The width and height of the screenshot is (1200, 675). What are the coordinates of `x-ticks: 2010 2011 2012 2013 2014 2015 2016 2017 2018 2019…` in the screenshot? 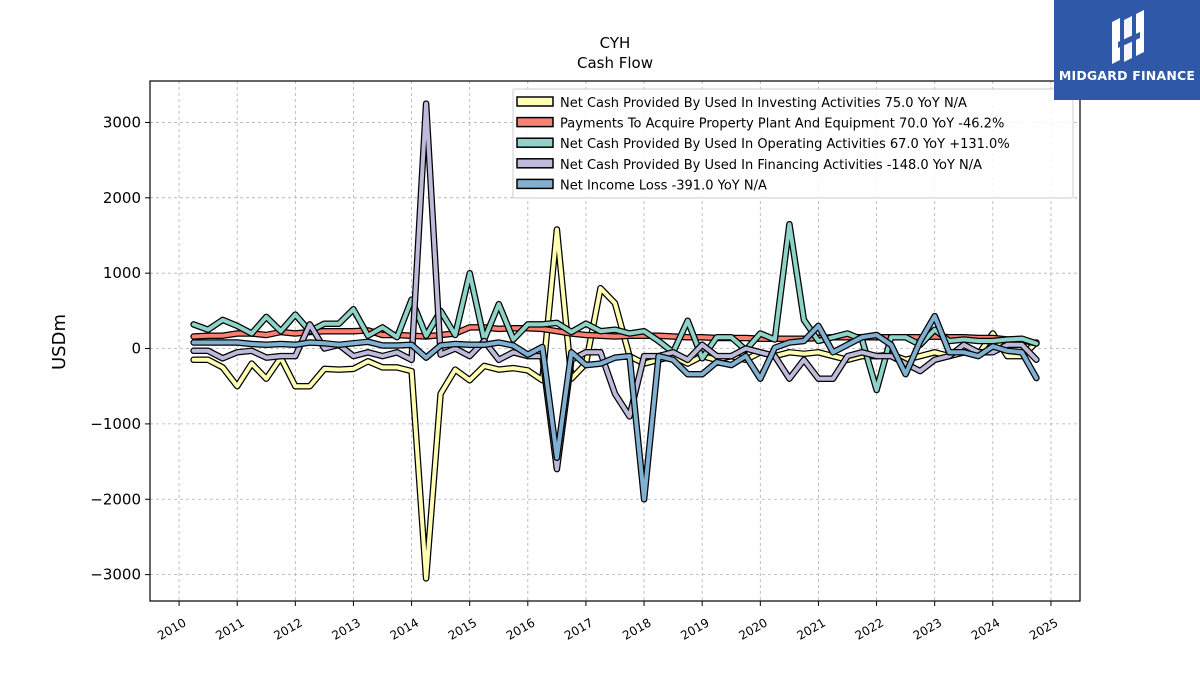 It's located at (607, 622).